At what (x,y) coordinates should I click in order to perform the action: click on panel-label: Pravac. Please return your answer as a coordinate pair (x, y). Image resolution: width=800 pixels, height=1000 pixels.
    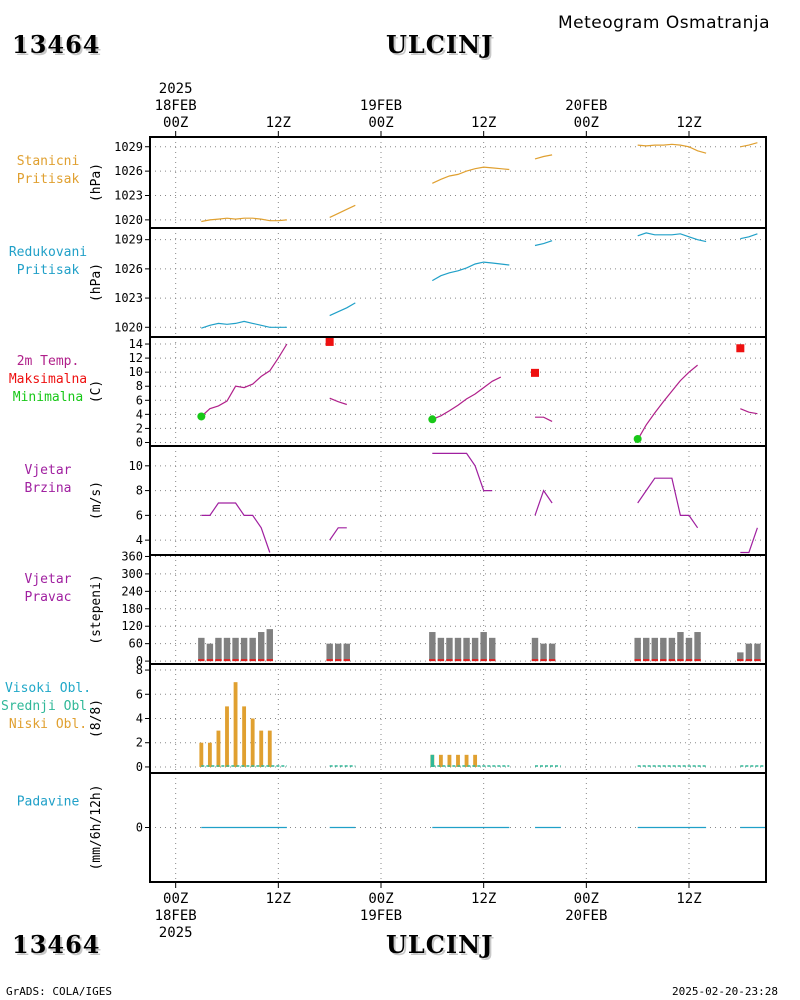
    Looking at the image, I should click on (48, 597).